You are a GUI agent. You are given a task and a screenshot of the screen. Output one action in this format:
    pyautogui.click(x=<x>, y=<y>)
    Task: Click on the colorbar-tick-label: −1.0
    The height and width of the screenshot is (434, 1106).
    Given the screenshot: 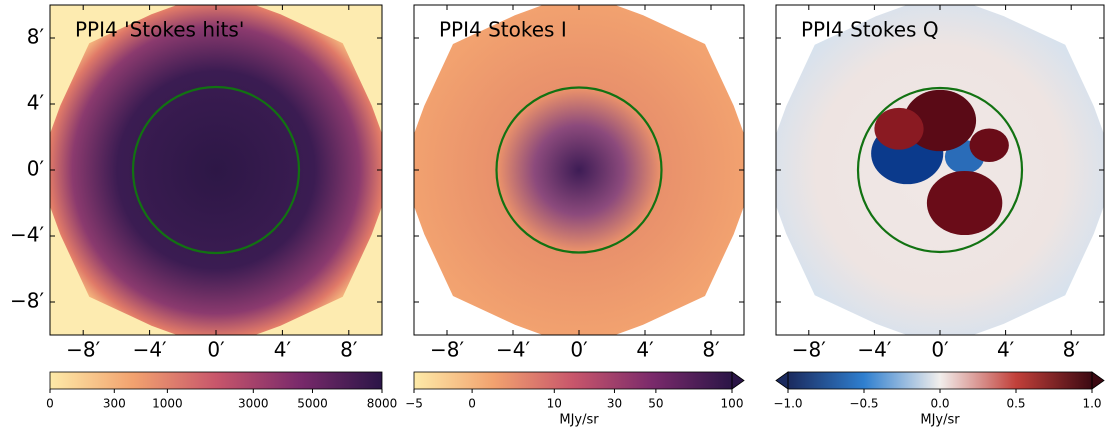 What is the action you would take?
    pyautogui.click(x=787, y=404)
    